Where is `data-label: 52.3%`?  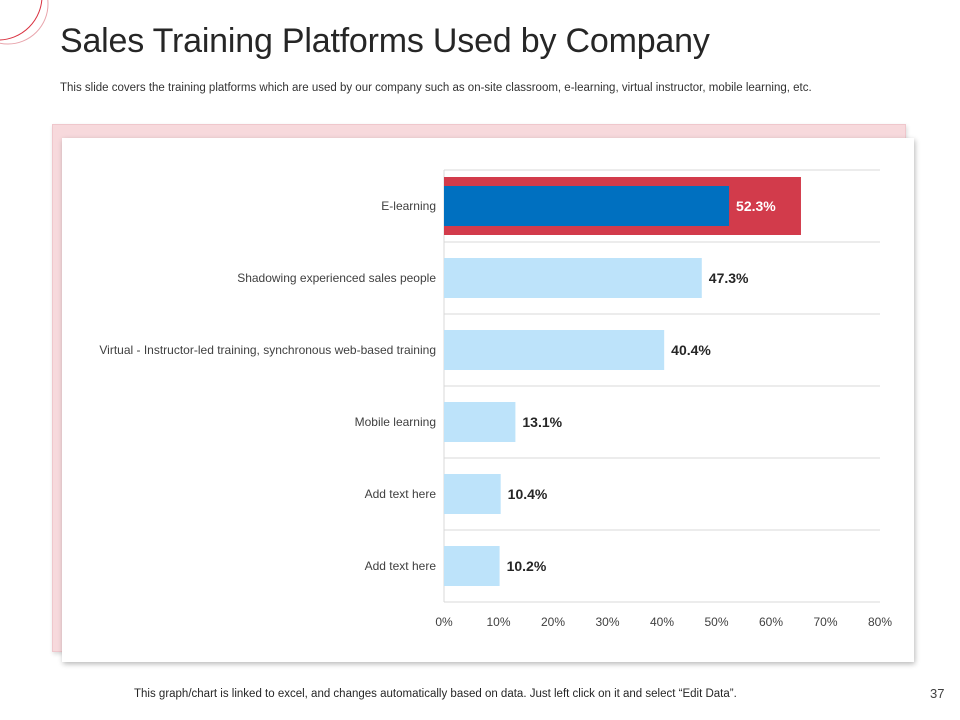
data-label: 52.3% is located at coordinates (756, 206).